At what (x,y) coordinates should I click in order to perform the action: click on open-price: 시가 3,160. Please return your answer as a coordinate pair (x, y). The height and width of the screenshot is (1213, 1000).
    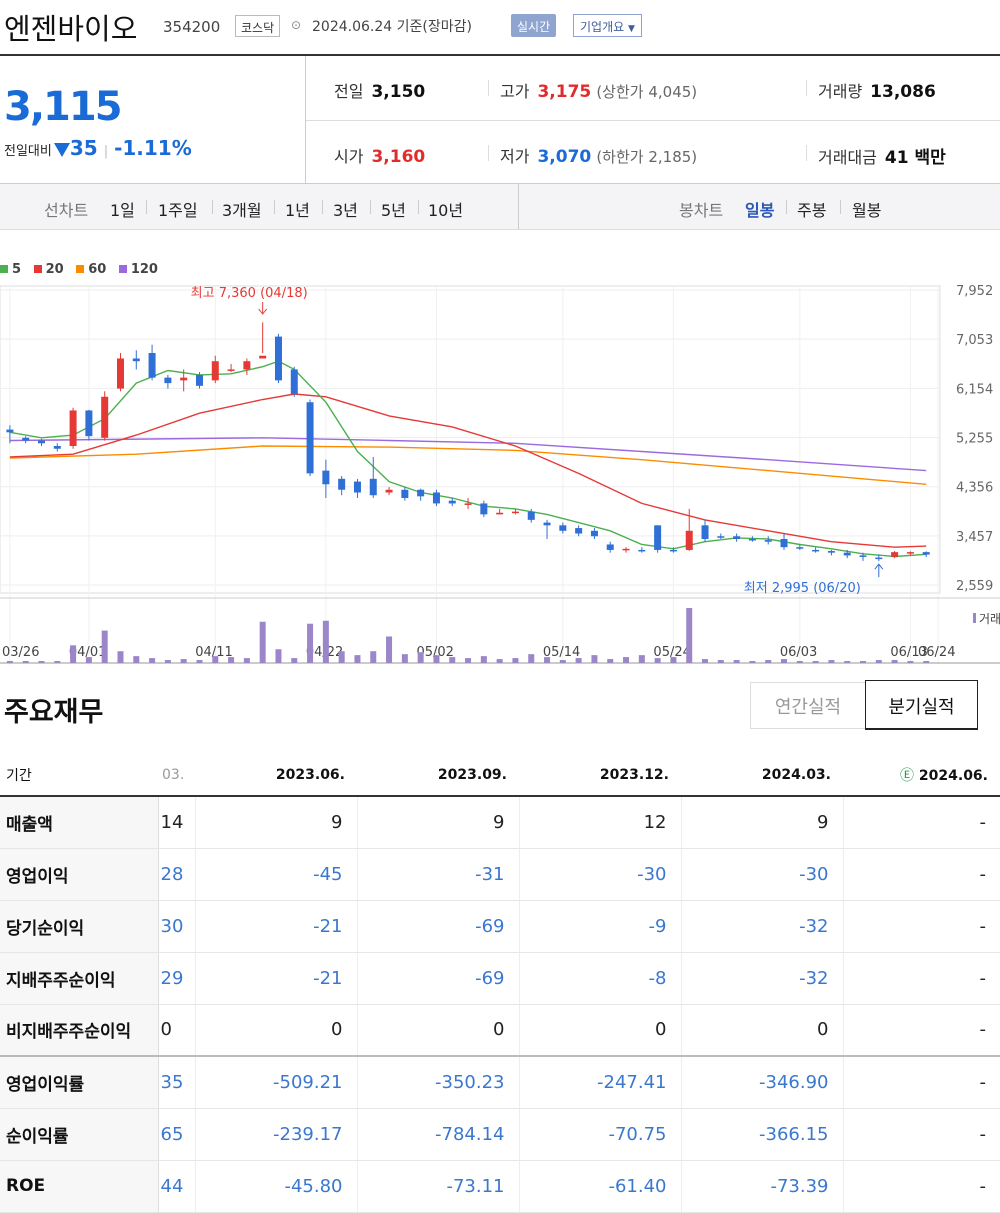
    Looking at the image, I should click on (379, 155).